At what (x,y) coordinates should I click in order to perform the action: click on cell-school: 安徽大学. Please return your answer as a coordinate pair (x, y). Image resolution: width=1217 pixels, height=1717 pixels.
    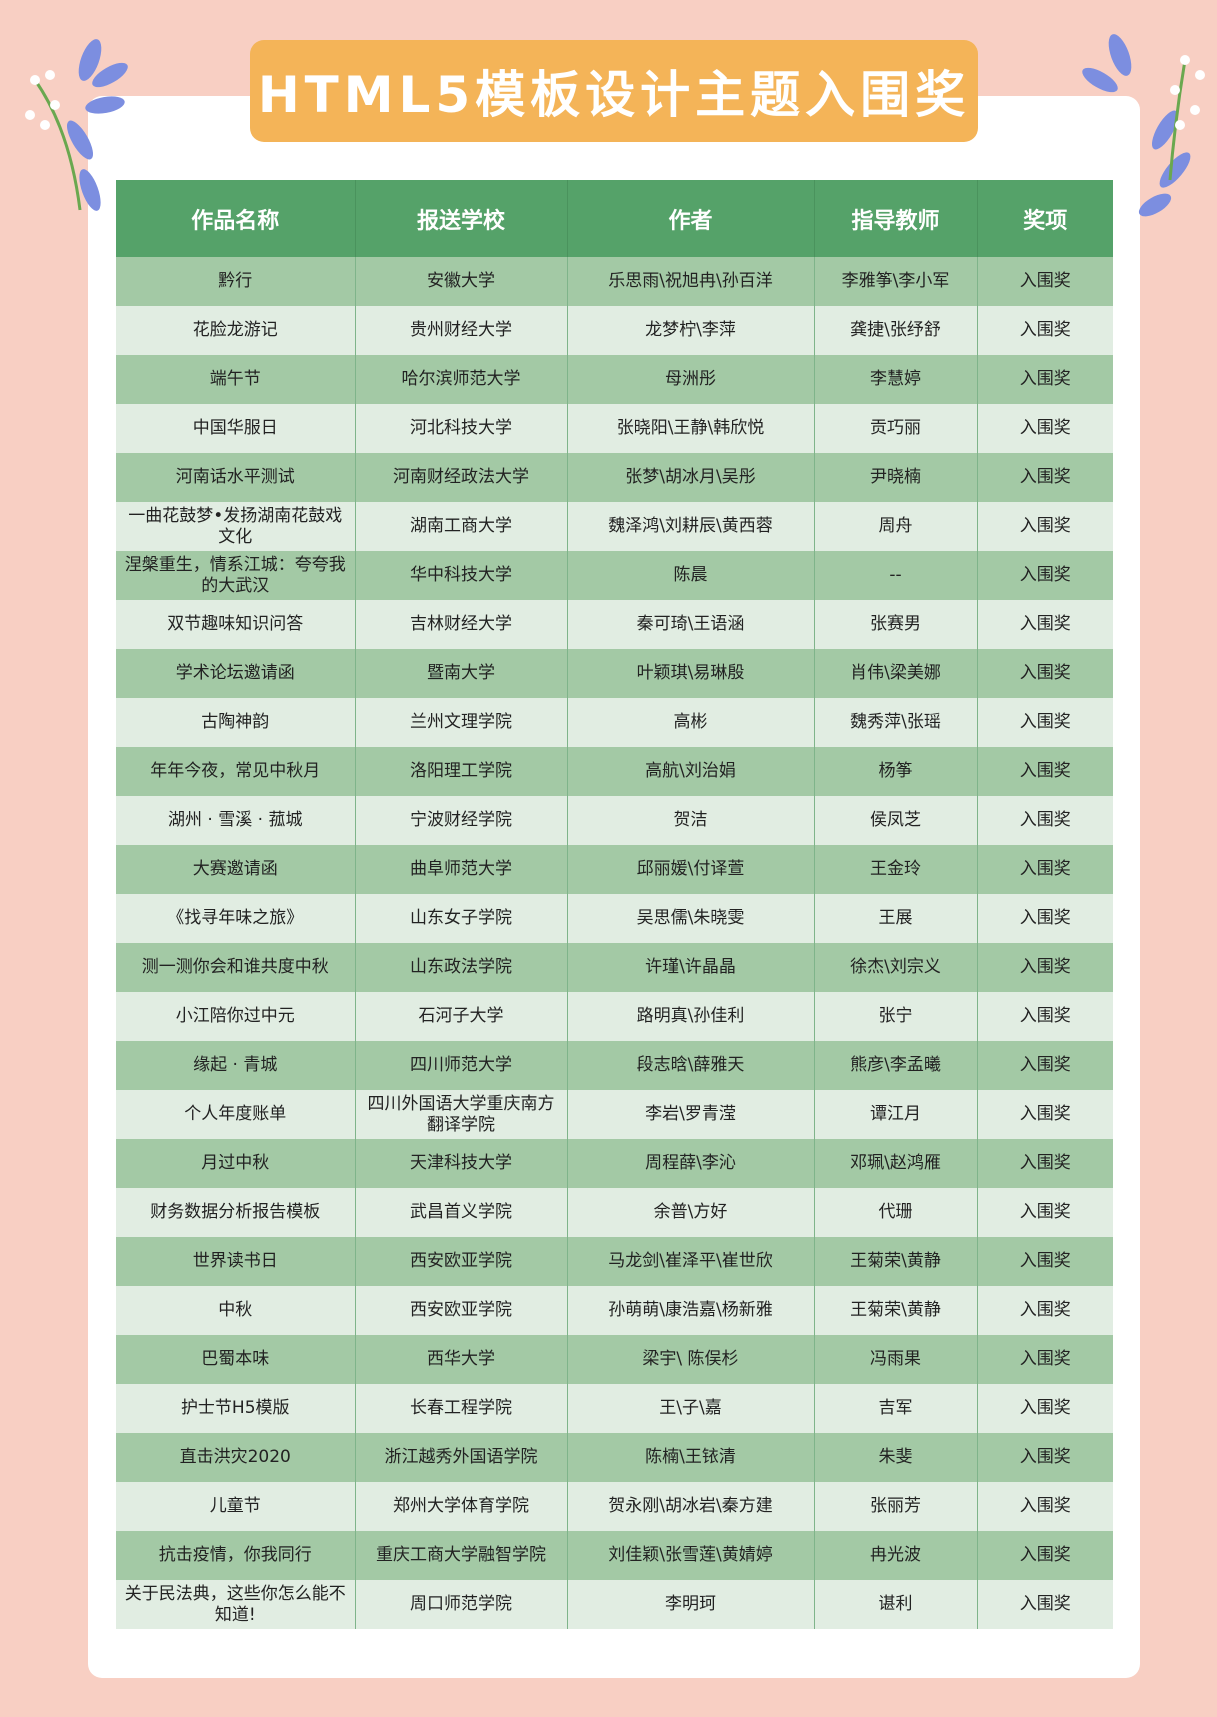
    Looking at the image, I should click on (461, 281).